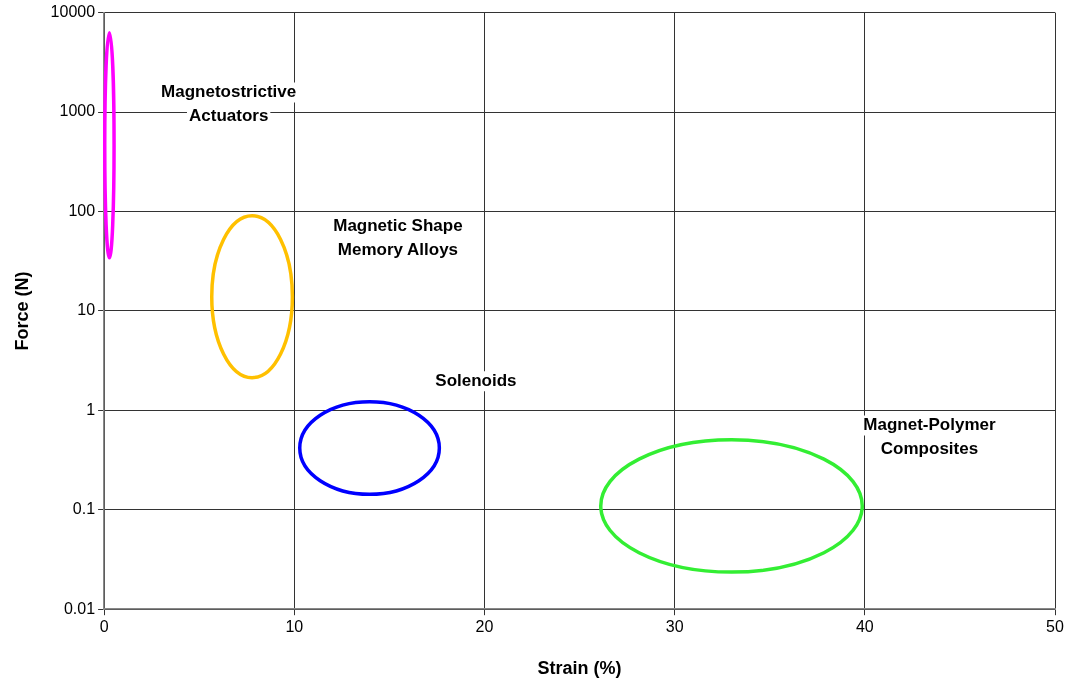  What do you see at coordinates (484, 627) in the screenshot?
I see `x-tick-label: 20` at bounding box center [484, 627].